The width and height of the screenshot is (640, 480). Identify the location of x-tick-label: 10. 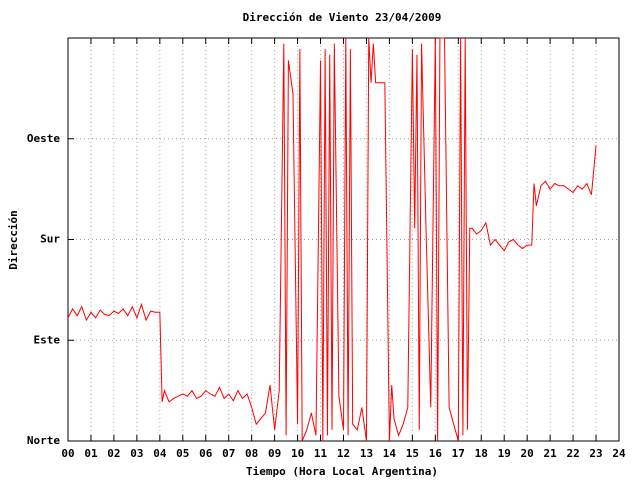
(297, 453).